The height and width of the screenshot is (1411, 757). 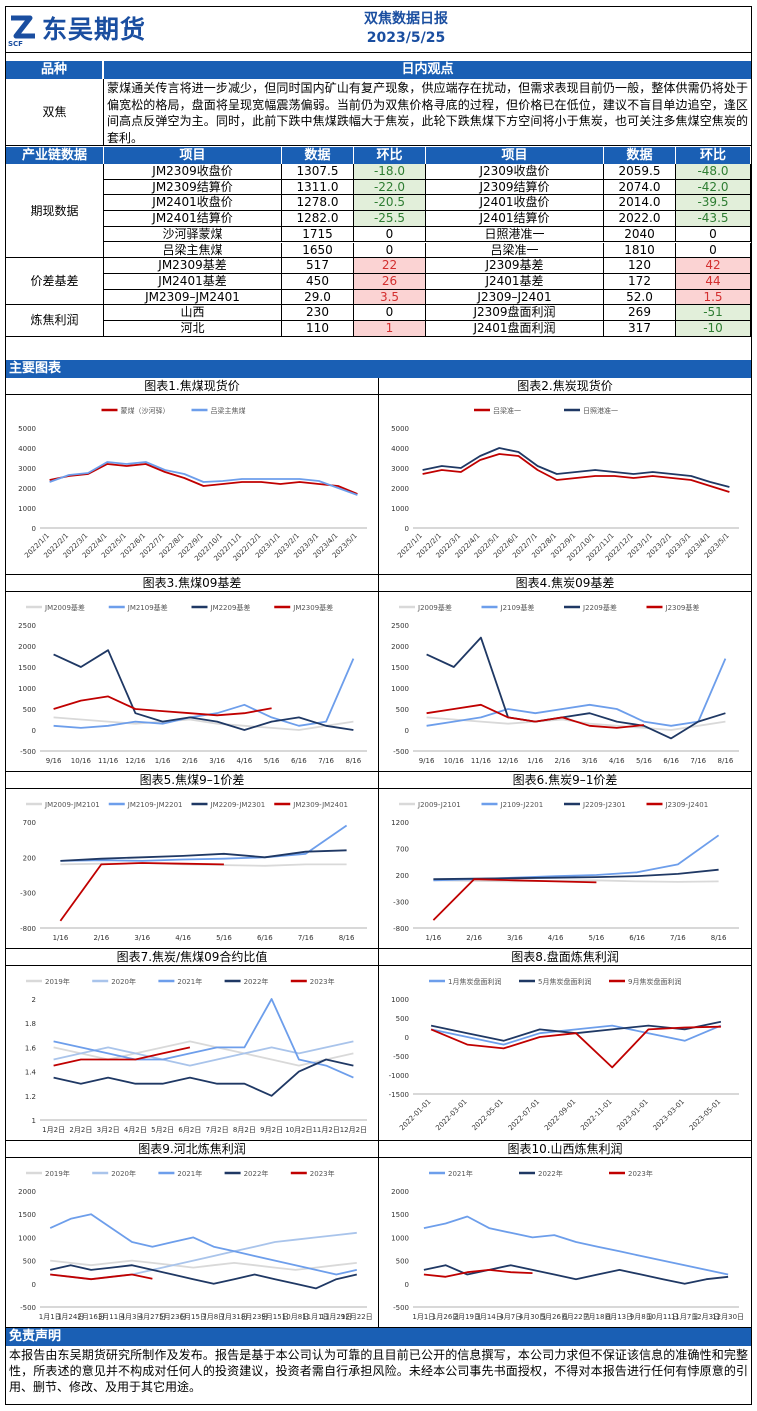 I want to click on variety-label: 双焦, so click(x=55, y=112).